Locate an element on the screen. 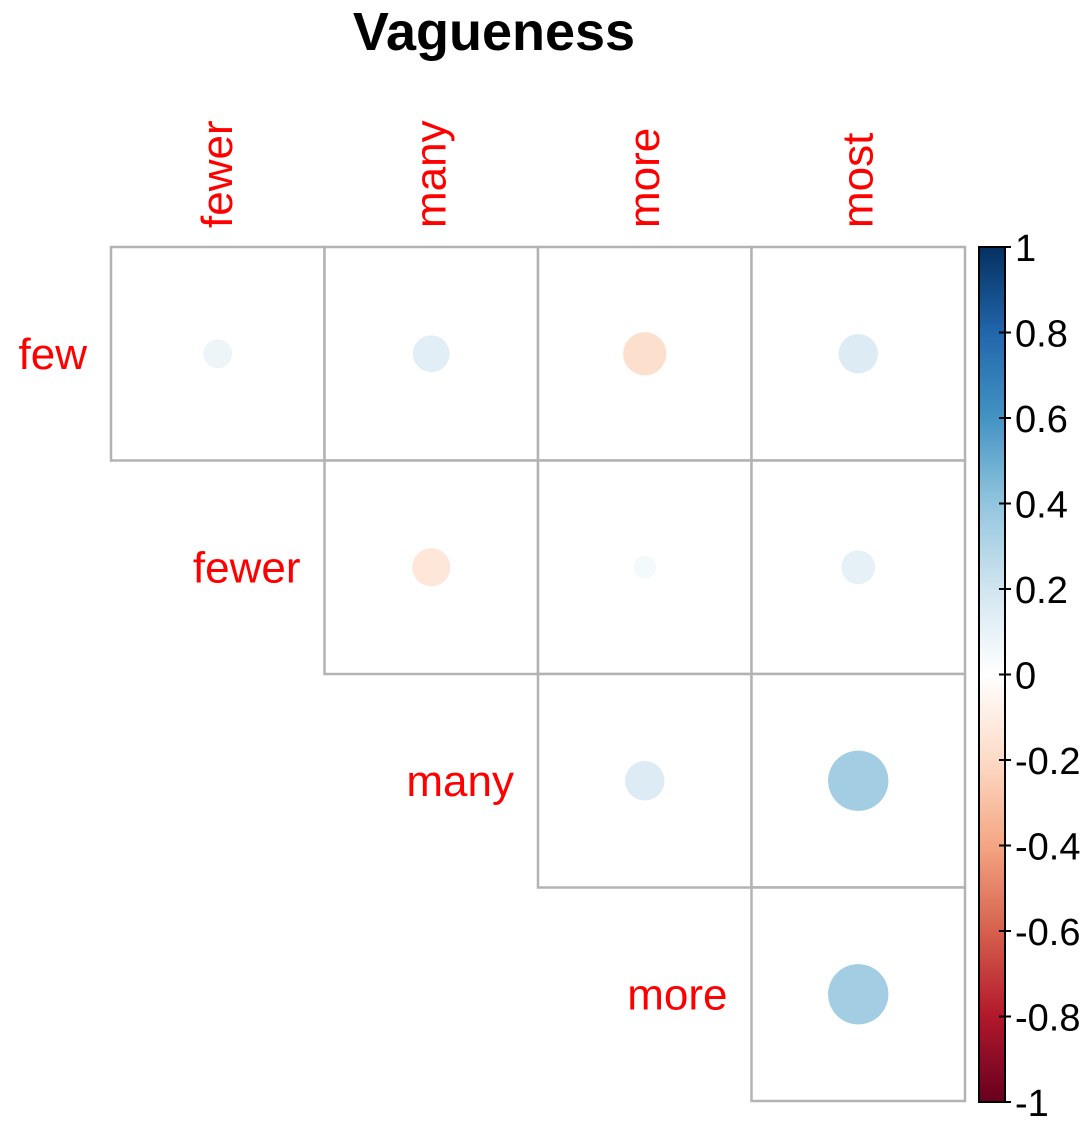 The image size is (1080, 1126). circle-fewer-many is located at coordinates (431, 567).